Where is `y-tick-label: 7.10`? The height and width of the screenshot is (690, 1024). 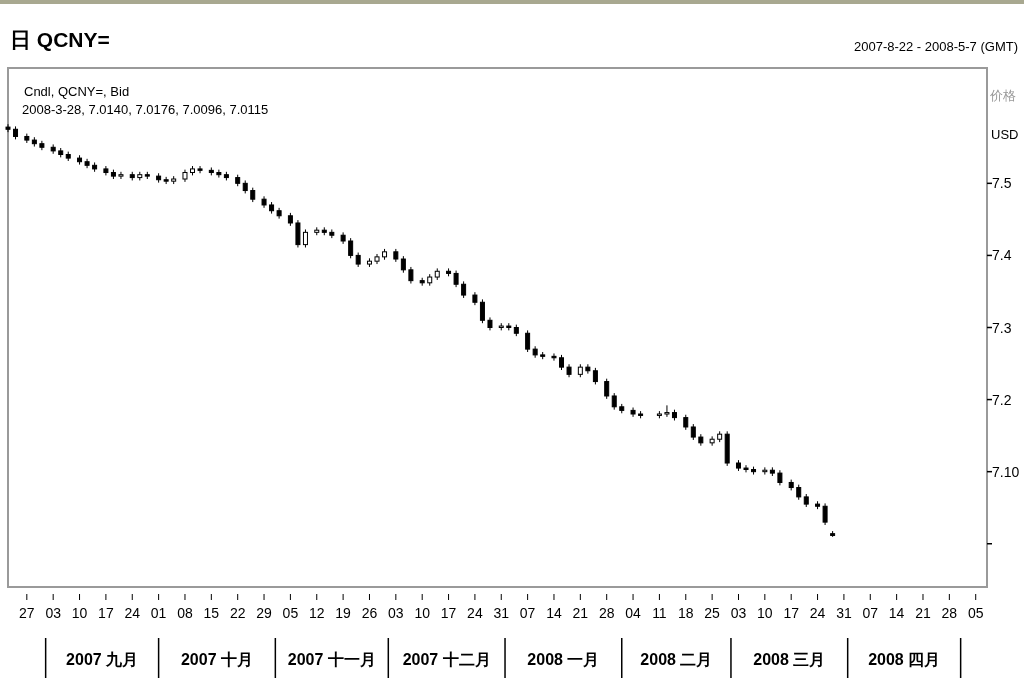
y-tick-label: 7.10 is located at coordinates (1006, 471).